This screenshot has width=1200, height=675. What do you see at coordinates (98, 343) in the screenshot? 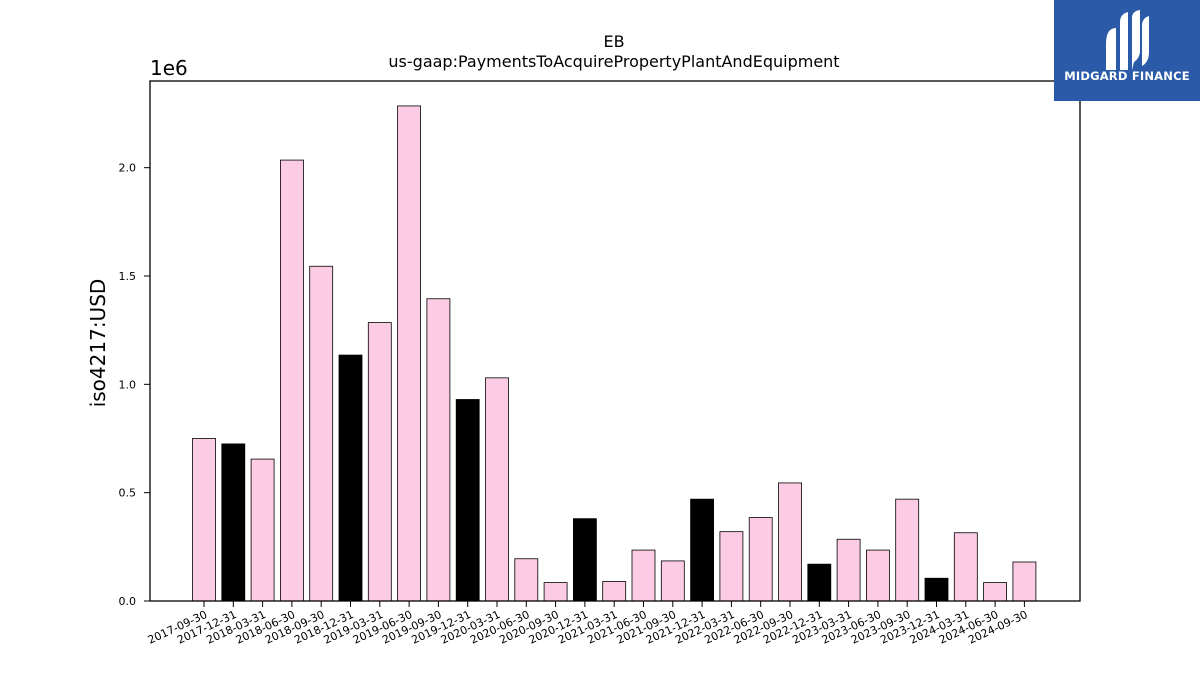
I see `y-axis-label: iso4217:USD` at bounding box center [98, 343].